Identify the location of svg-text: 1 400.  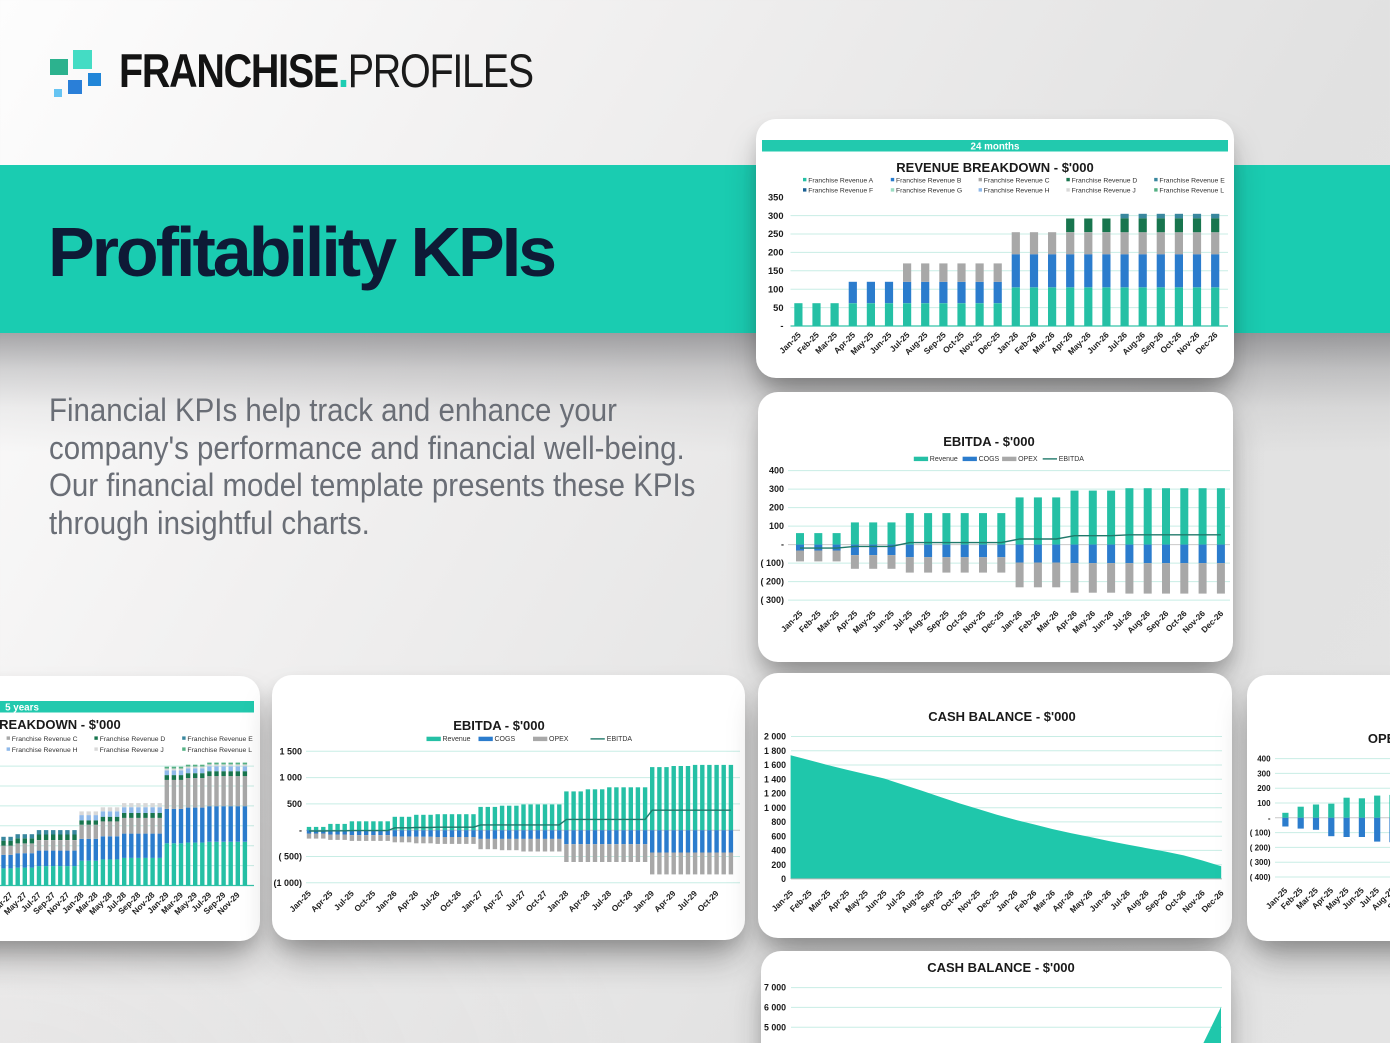
(775, 779).